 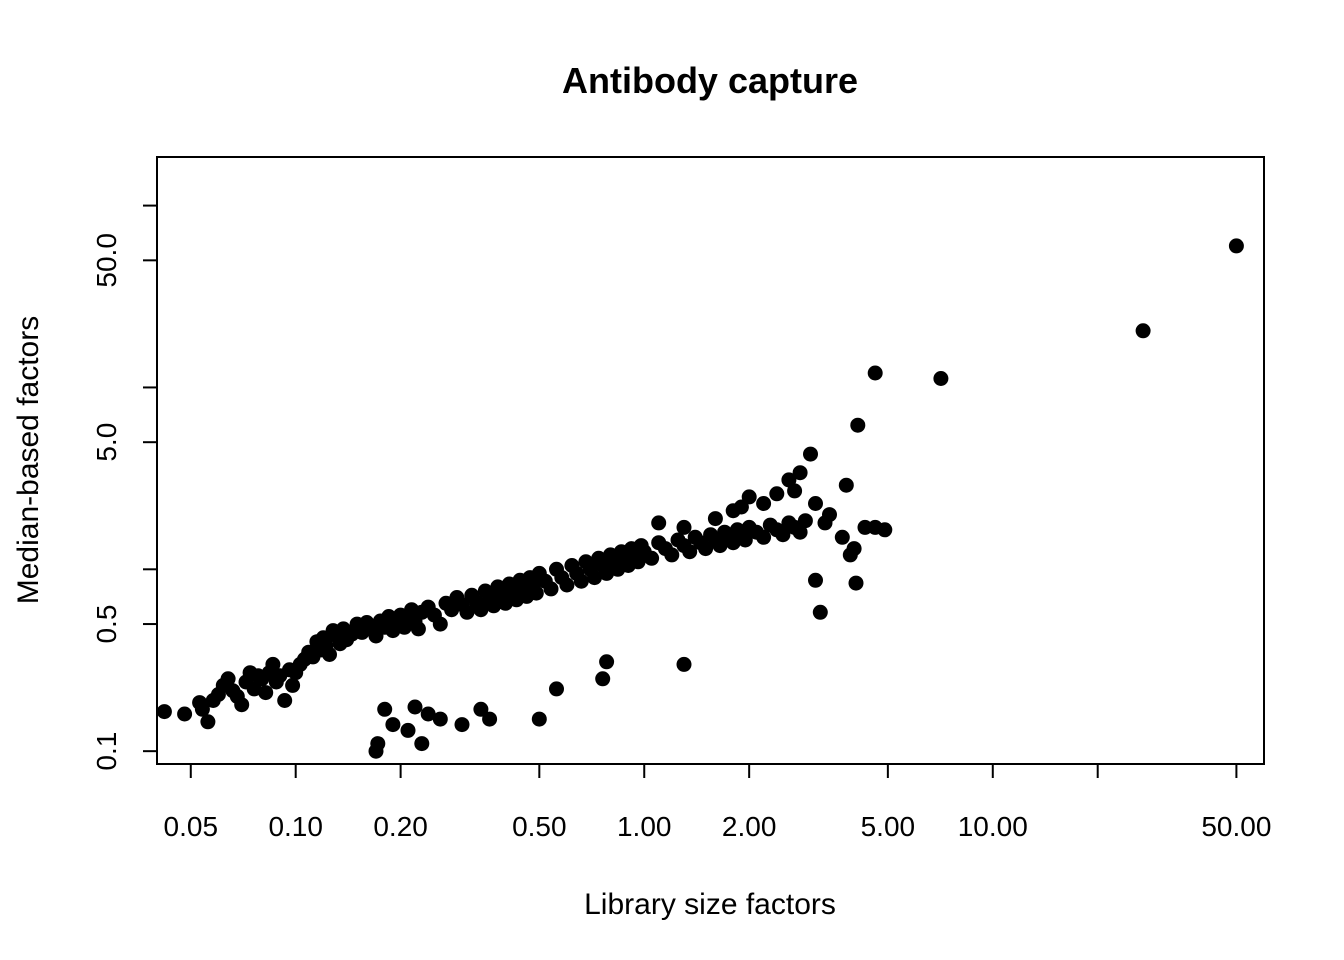 What do you see at coordinates (106, 442) in the screenshot?
I see `y-tick-label: 5.0` at bounding box center [106, 442].